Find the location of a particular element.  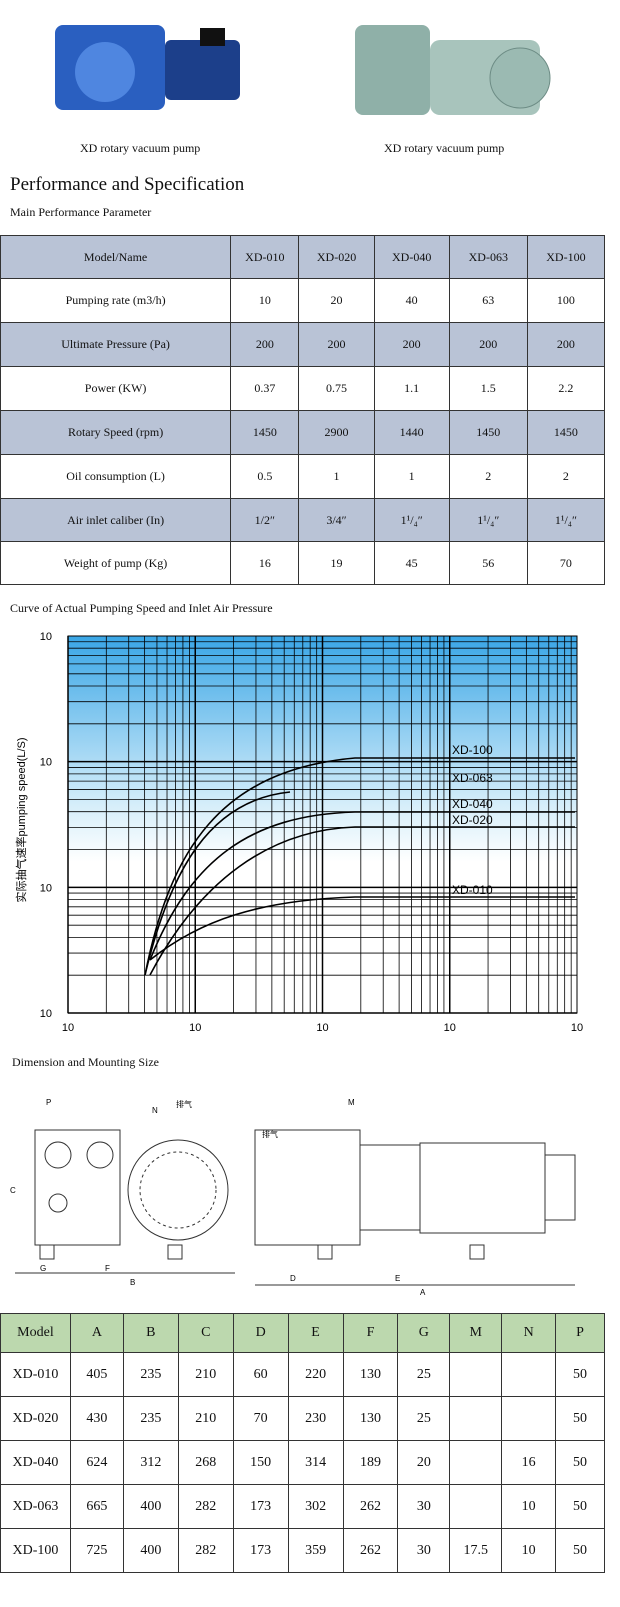

dimension-label: A is located at coordinates (423, 1292).